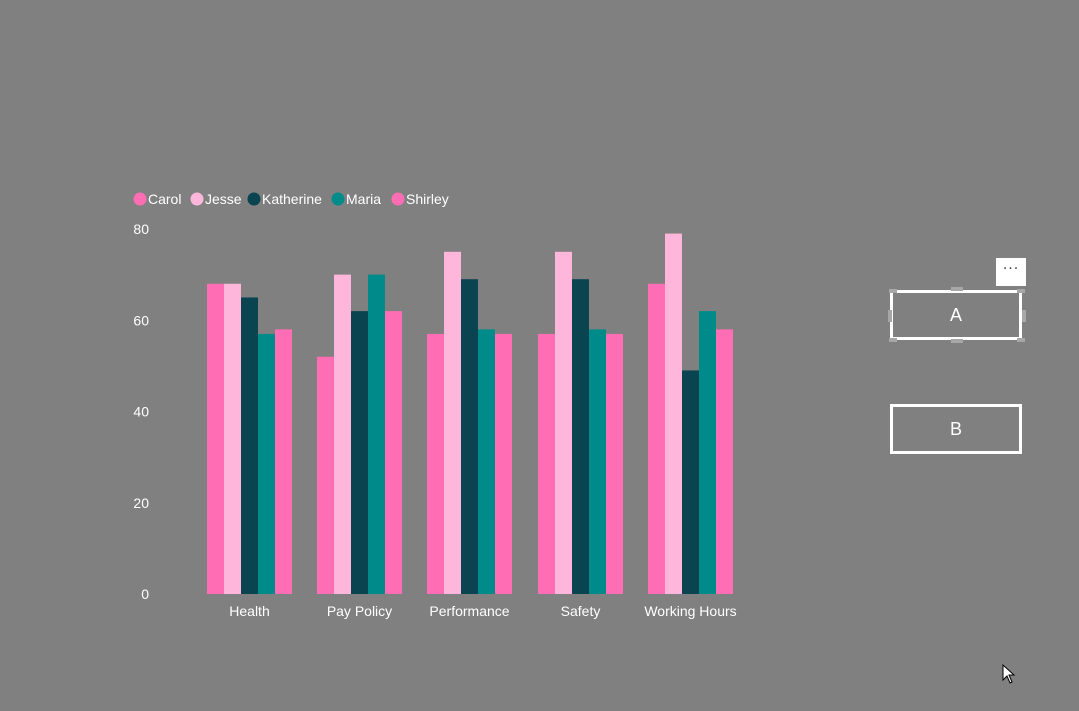  I want to click on legend-marker-maria, so click(338, 199).